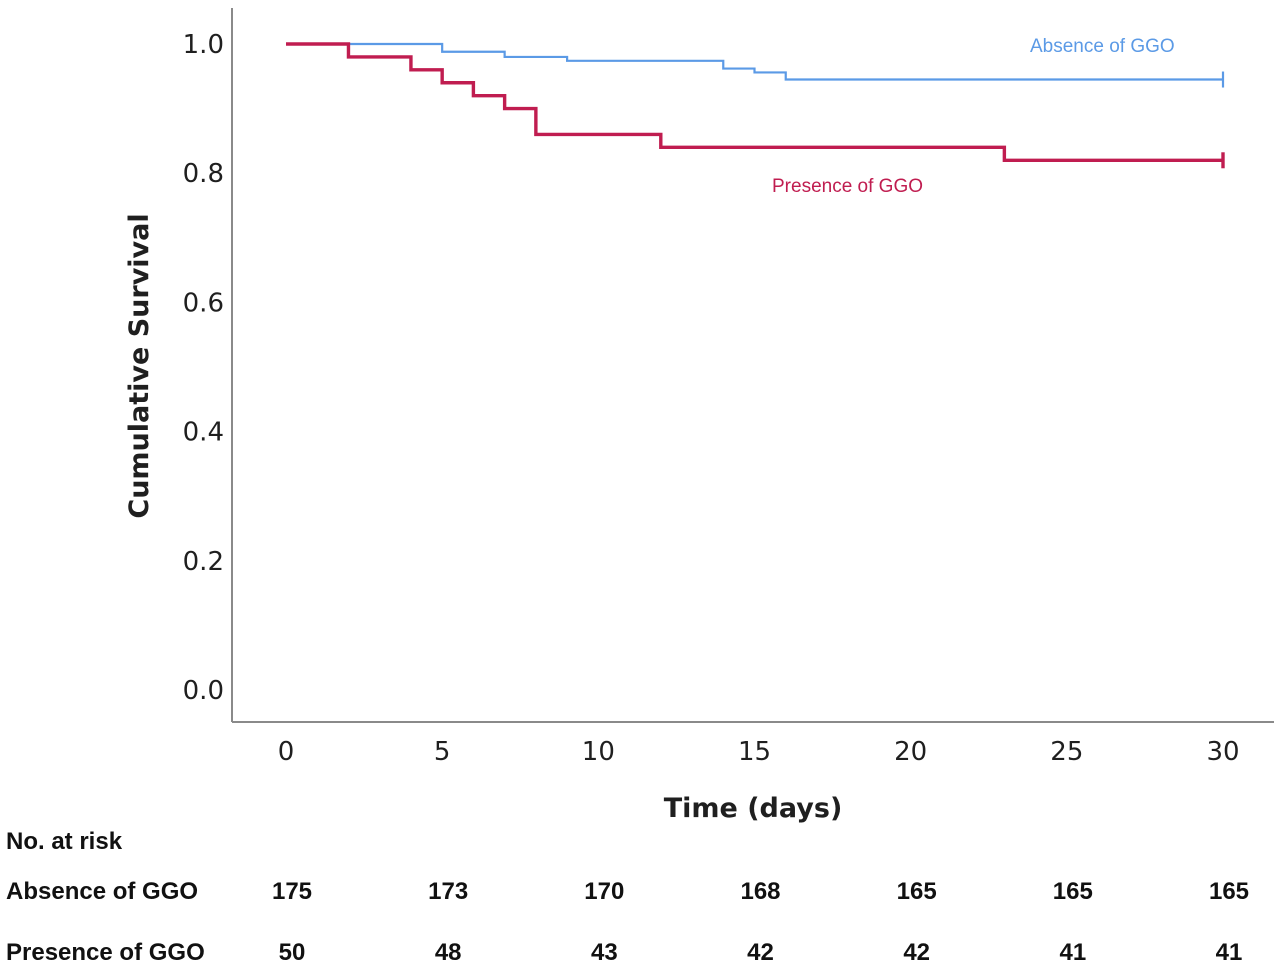  What do you see at coordinates (847, 186) in the screenshot?
I see `series-label: Presence of GGO` at bounding box center [847, 186].